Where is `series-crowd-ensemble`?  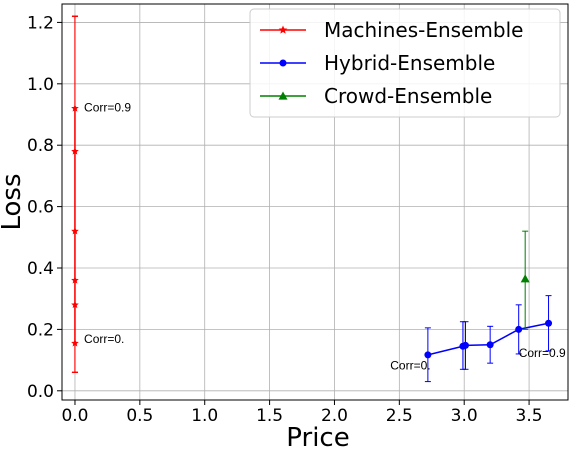
series-crowd-ensemble is located at coordinates (525, 280).